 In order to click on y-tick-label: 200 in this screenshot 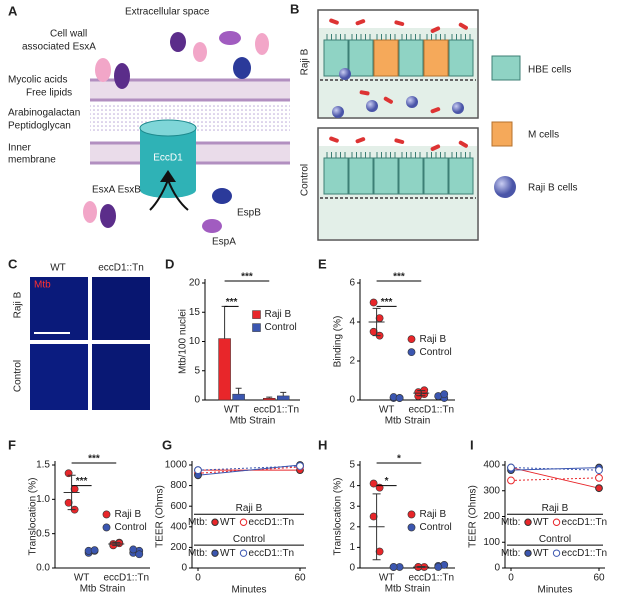, I will do `click(491, 516)`.